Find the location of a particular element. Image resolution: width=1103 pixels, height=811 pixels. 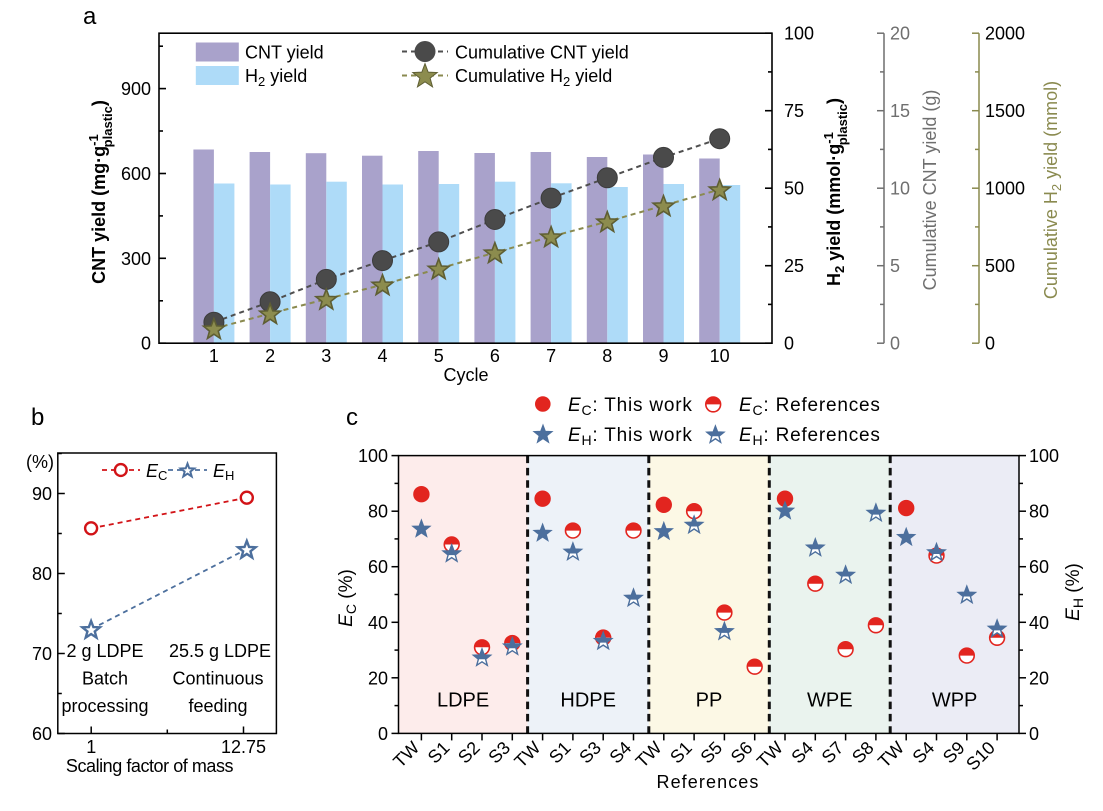

svg-text: WPE is located at coordinates (830, 701).